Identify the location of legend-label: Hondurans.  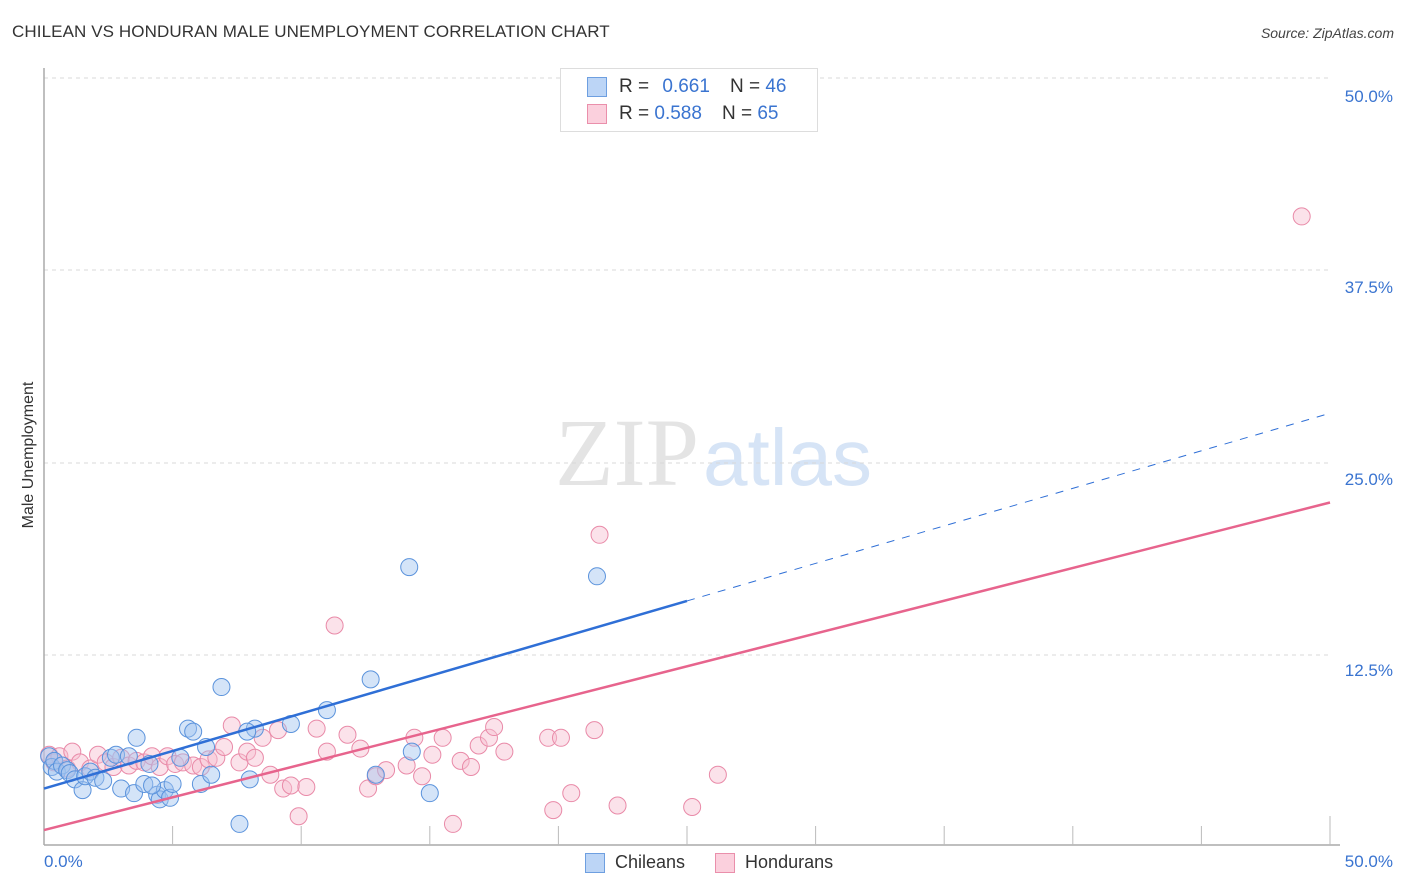
(789, 862).